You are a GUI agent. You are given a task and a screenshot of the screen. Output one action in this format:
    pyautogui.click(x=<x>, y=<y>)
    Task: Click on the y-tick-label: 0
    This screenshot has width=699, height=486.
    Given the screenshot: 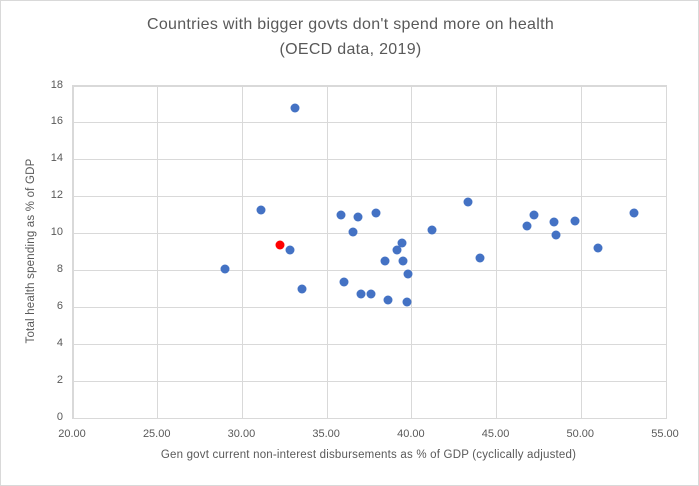 What is the action you would take?
    pyautogui.click(x=59, y=416)
    